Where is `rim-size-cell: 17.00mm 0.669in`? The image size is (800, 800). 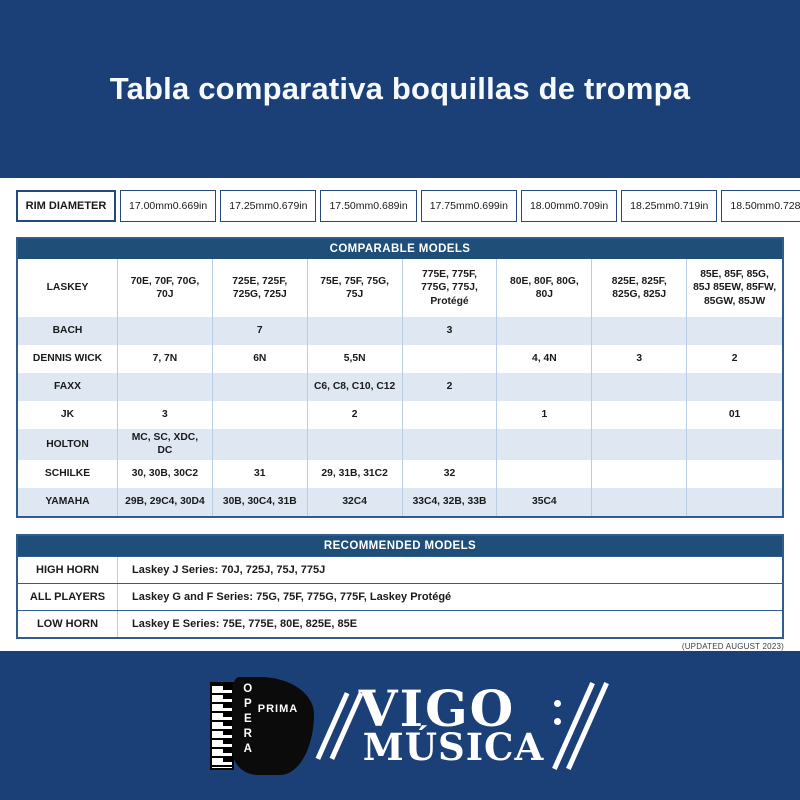 rim-size-cell: 17.00mm 0.669in is located at coordinates (168, 206).